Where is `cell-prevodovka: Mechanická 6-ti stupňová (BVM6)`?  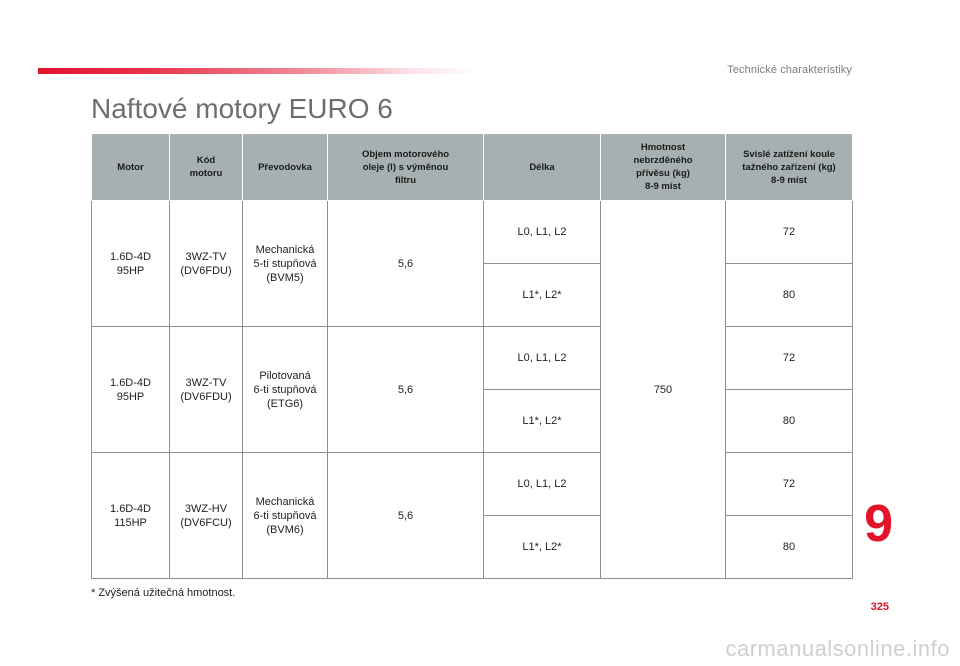
cell-prevodovka: Mechanická 6-ti stupňová (BVM6) is located at coordinates (285, 515).